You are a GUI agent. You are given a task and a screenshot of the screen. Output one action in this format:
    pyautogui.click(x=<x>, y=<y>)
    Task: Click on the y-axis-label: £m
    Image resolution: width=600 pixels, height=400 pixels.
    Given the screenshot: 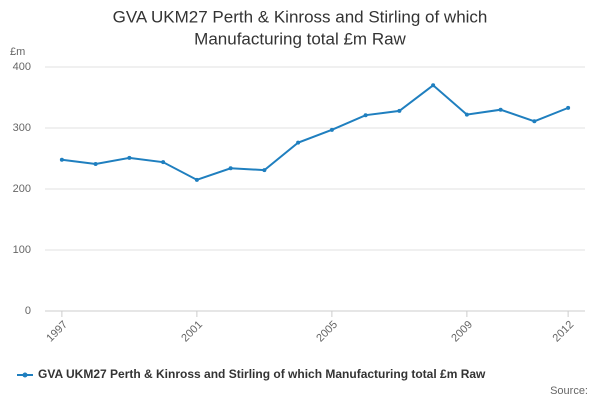 What is the action you would take?
    pyautogui.click(x=17, y=52)
    